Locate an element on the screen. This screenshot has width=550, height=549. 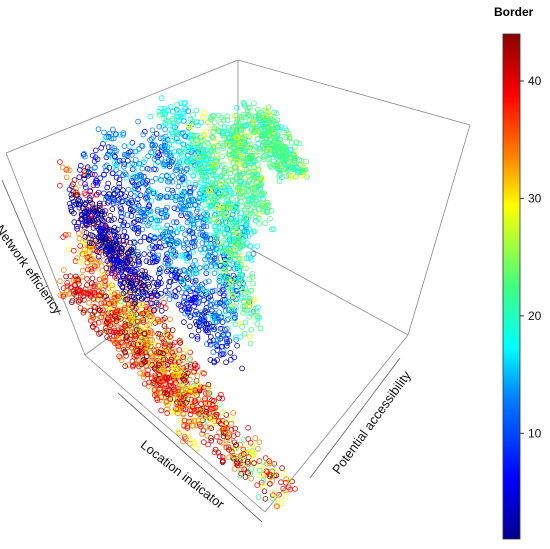
colorbar-title: Border is located at coordinates (514, 12).